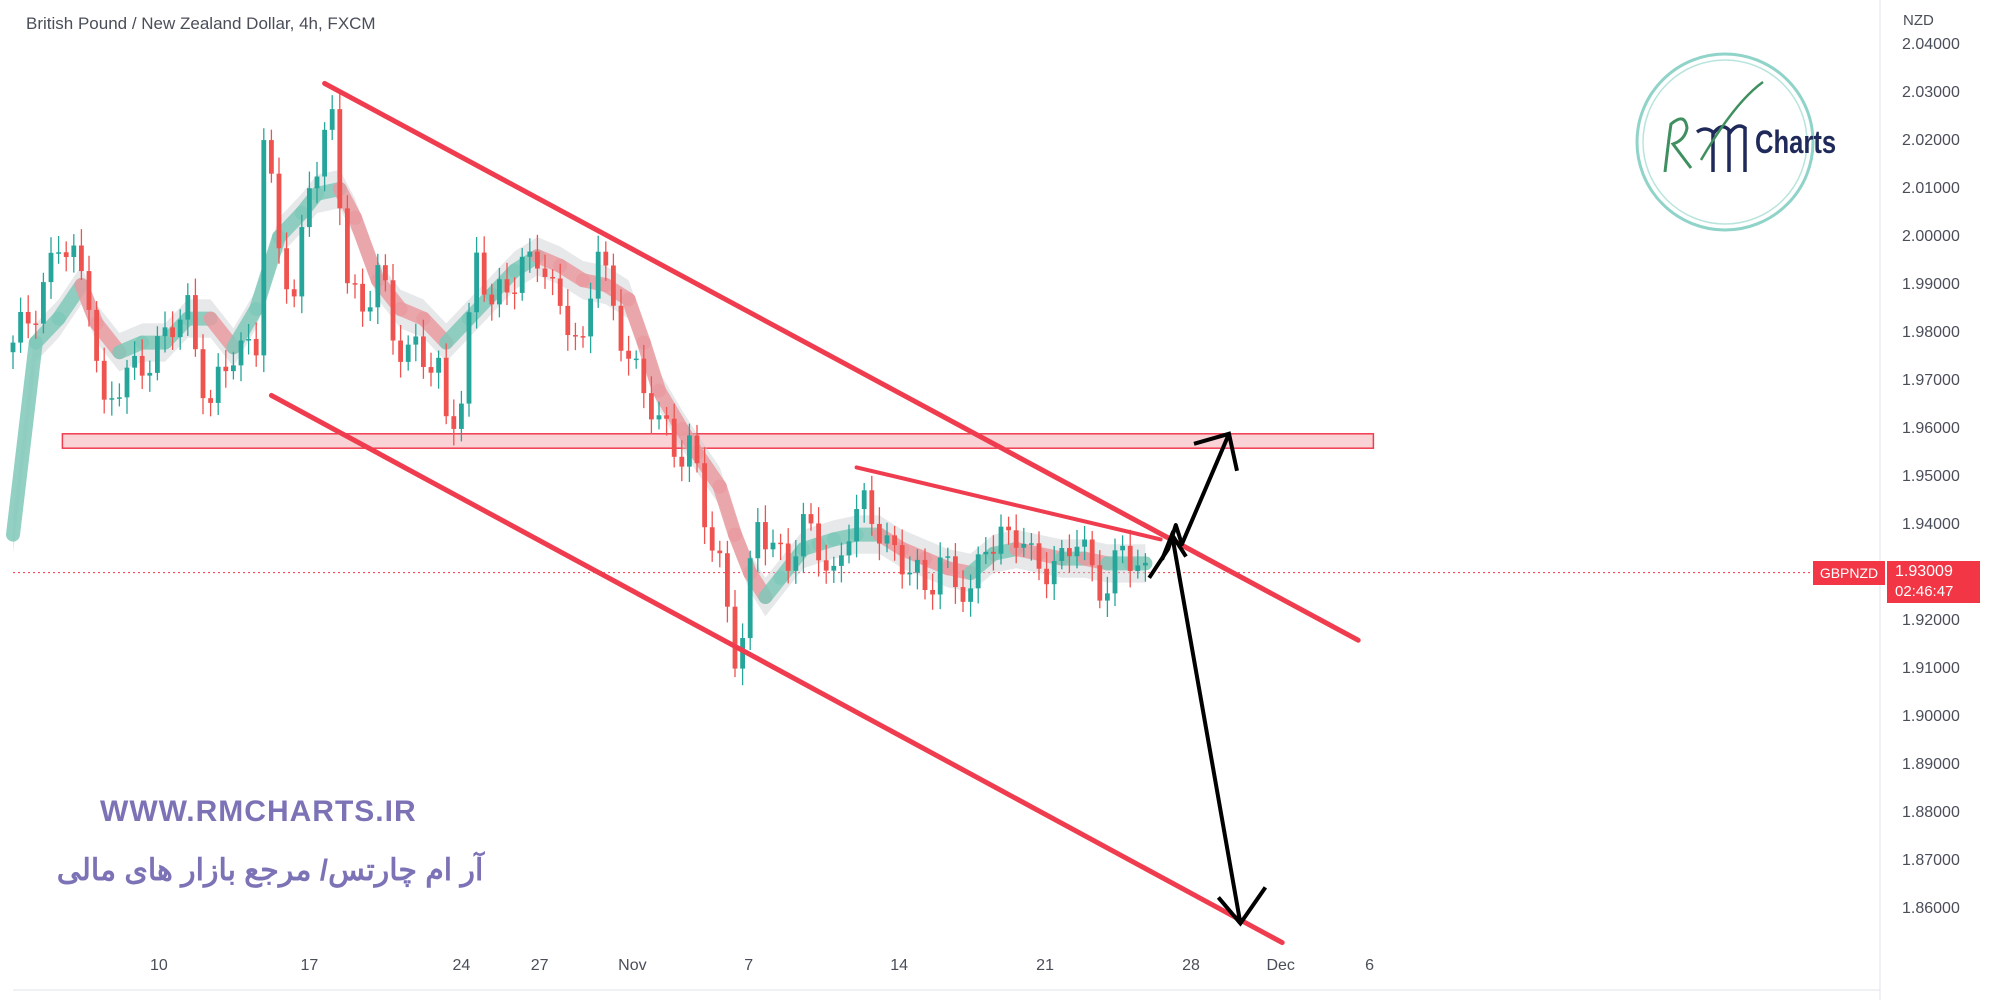  What do you see at coordinates (1189, 506) in the screenshot?
I see `bullish-arrow-path` at bounding box center [1189, 506].